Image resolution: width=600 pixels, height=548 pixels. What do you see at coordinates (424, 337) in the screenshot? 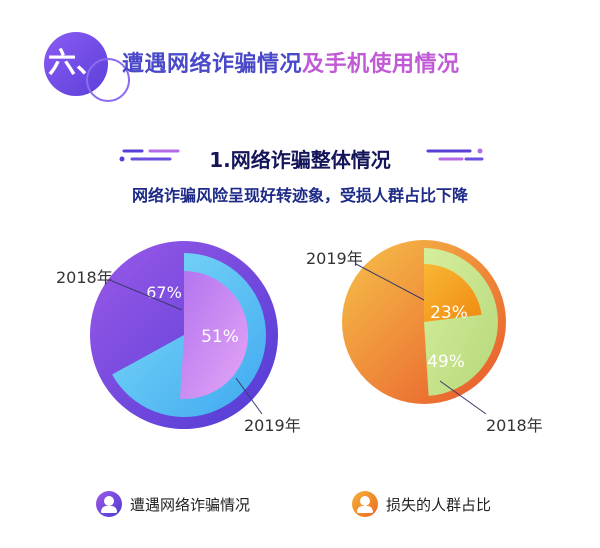
I see `pie-chart-loss: 49% 23% 2019年 2018年` at bounding box center [424, 337].